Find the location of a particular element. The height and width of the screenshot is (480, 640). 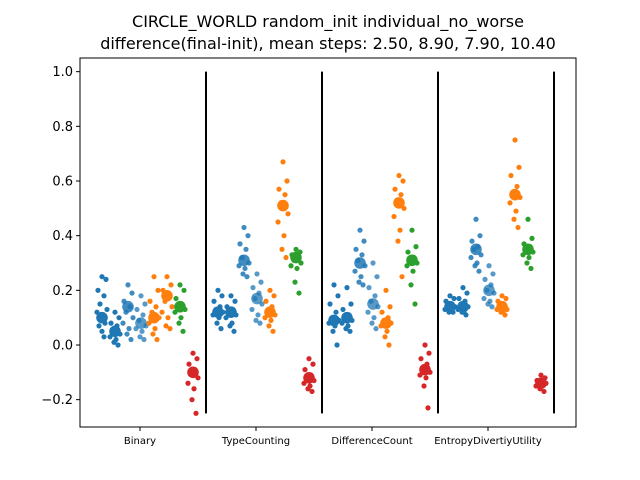

y-tick-label: 0.0 is located at coordinates (62, 346).